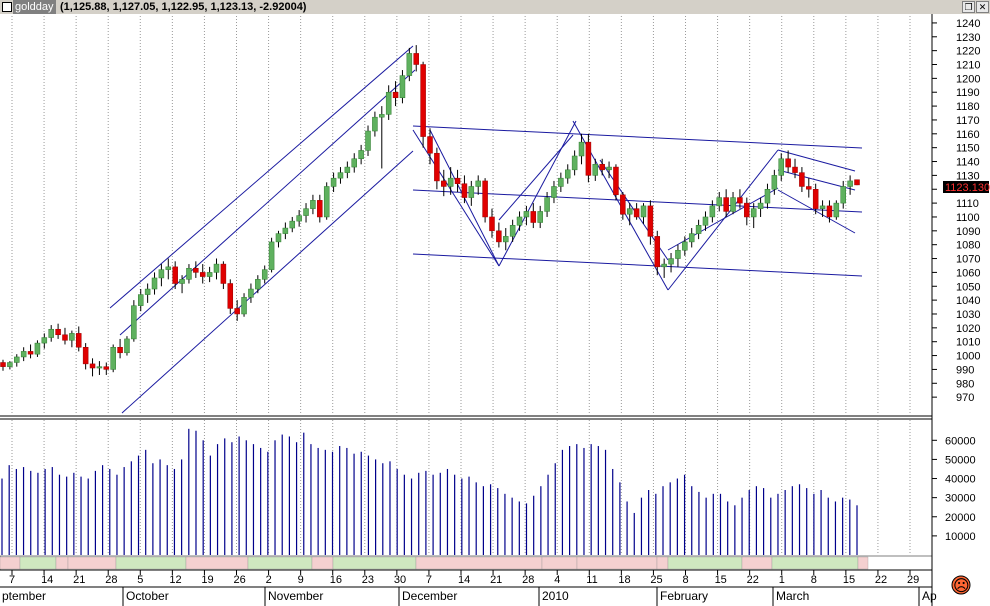  I want to click on day-tick-label: 28, so click(111, 580).